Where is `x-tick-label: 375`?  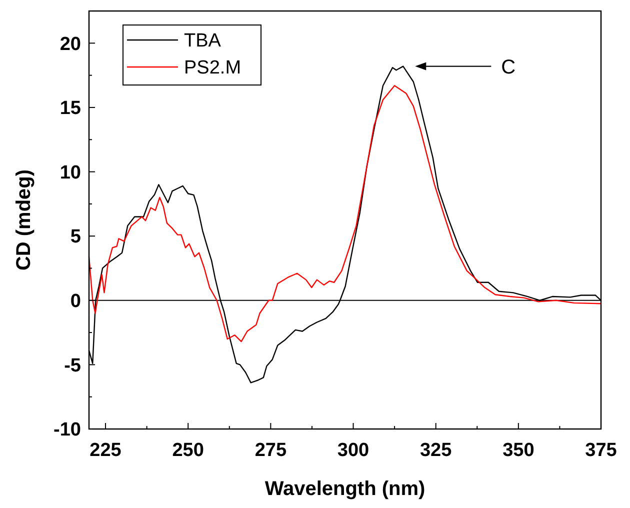 x-tick-label: 375 is located at coordinates (601, 450).